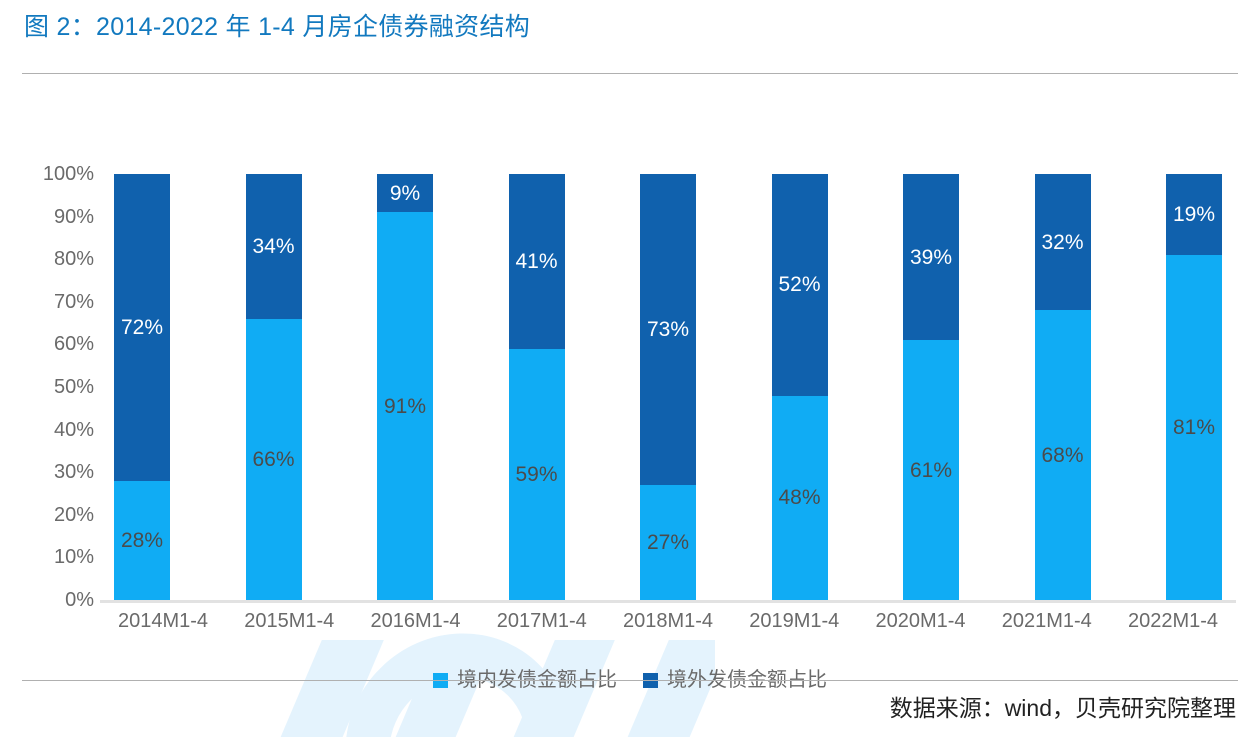 The width and height of the screenshot is (1260, 737). I want to click on bar-segment-domestic: 28%, so click(142, 540).